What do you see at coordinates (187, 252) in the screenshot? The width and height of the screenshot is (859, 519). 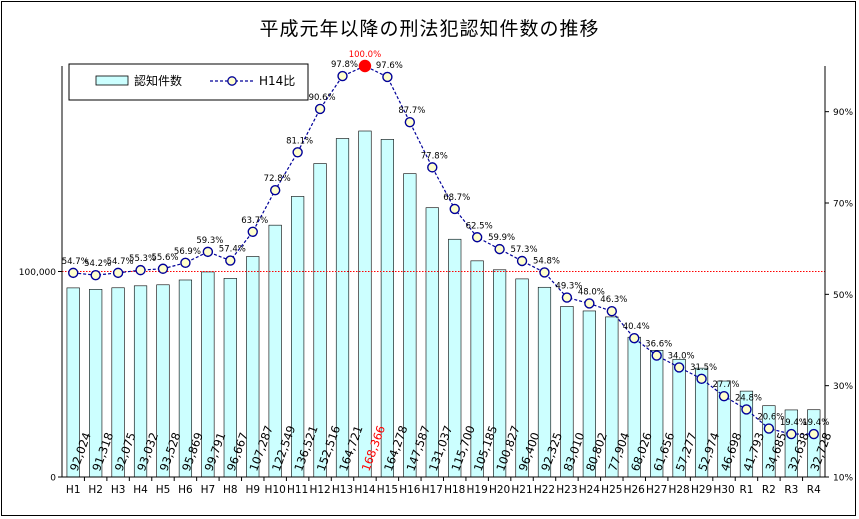 I see `ratio-label-H6: 56.9%` at bounding box center [187, 252].